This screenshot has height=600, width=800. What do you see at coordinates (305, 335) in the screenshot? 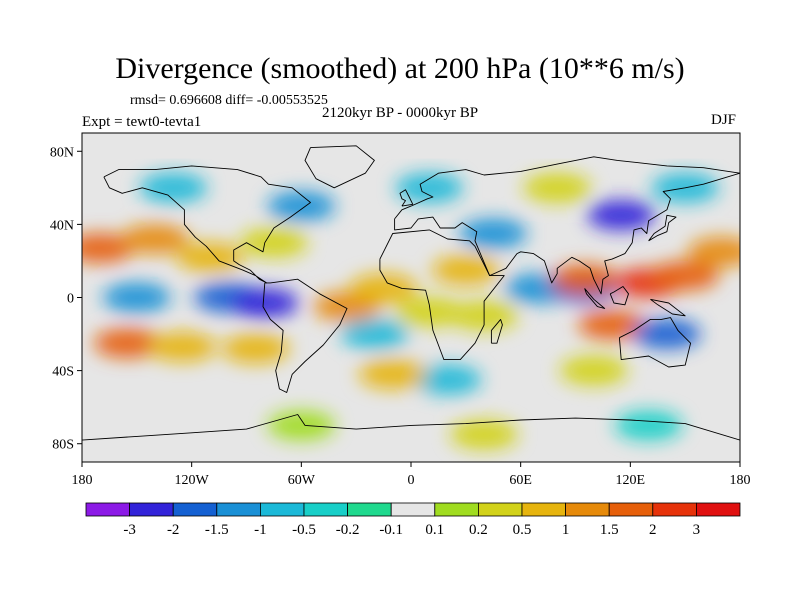
I see `coastline-south-america` at bounding box center [305, 335].